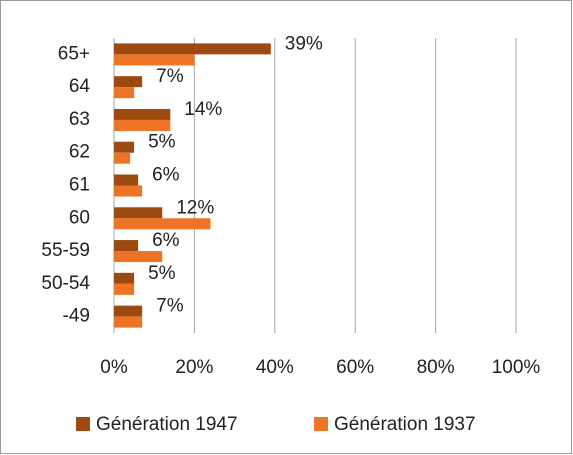  What do you see at coordinates (79, 119) in the screenshot?
I see `y-tick-label: 63` at bounding box center [79, 119].